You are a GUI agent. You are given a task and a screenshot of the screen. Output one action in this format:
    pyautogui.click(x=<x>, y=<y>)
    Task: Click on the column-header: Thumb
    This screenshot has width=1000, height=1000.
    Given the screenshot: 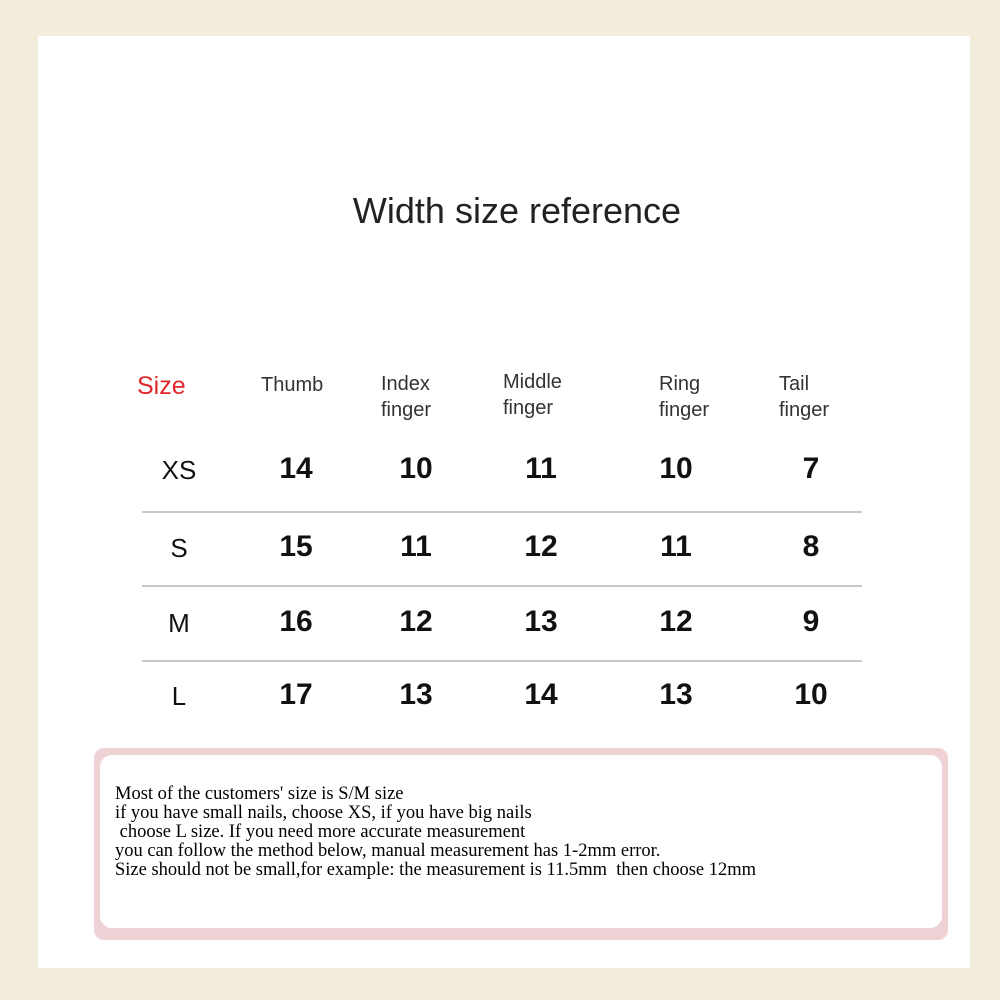 What is the action you would take?
    pyautogui.click(x=292, y=385)
    